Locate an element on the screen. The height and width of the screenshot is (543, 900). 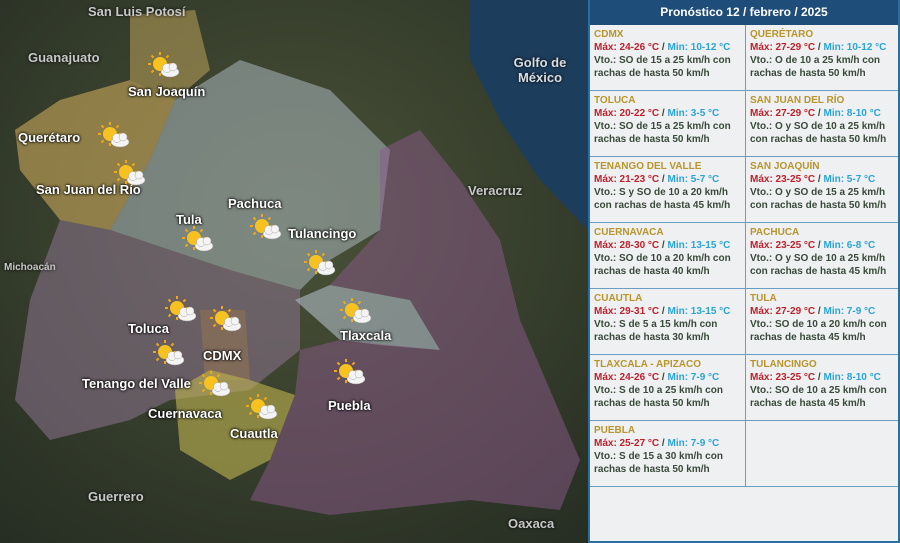
city-name: TLAXCALA - APIZACO is located at coordinates (648, 364).